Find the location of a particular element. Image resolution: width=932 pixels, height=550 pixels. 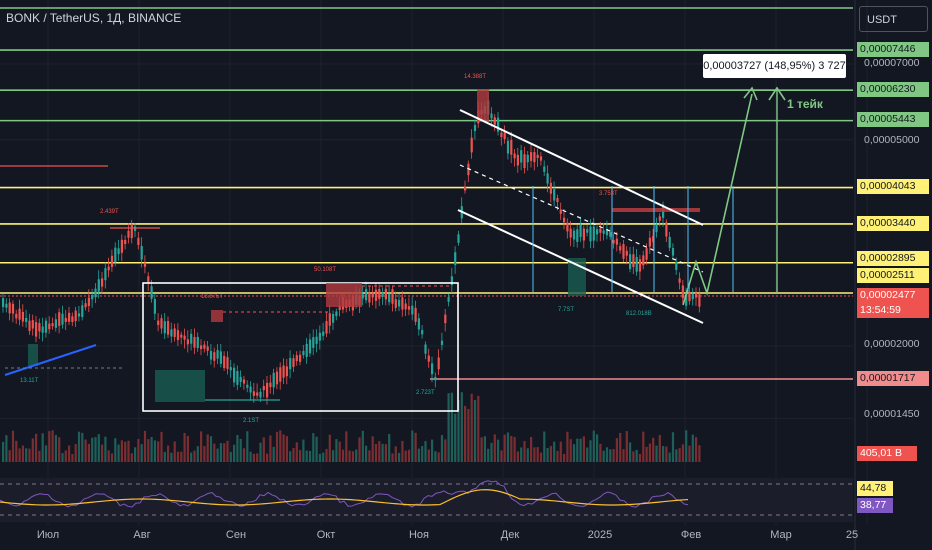

level-label-3440: 0,00003440 is located at coordinates (893, 223).